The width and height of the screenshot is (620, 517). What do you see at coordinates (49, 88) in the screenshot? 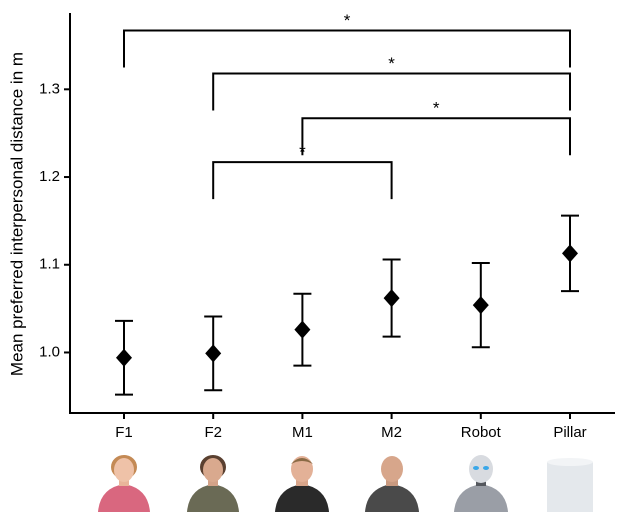
I see `y-tick-label: 1.3` at bounding box center [49, 88].